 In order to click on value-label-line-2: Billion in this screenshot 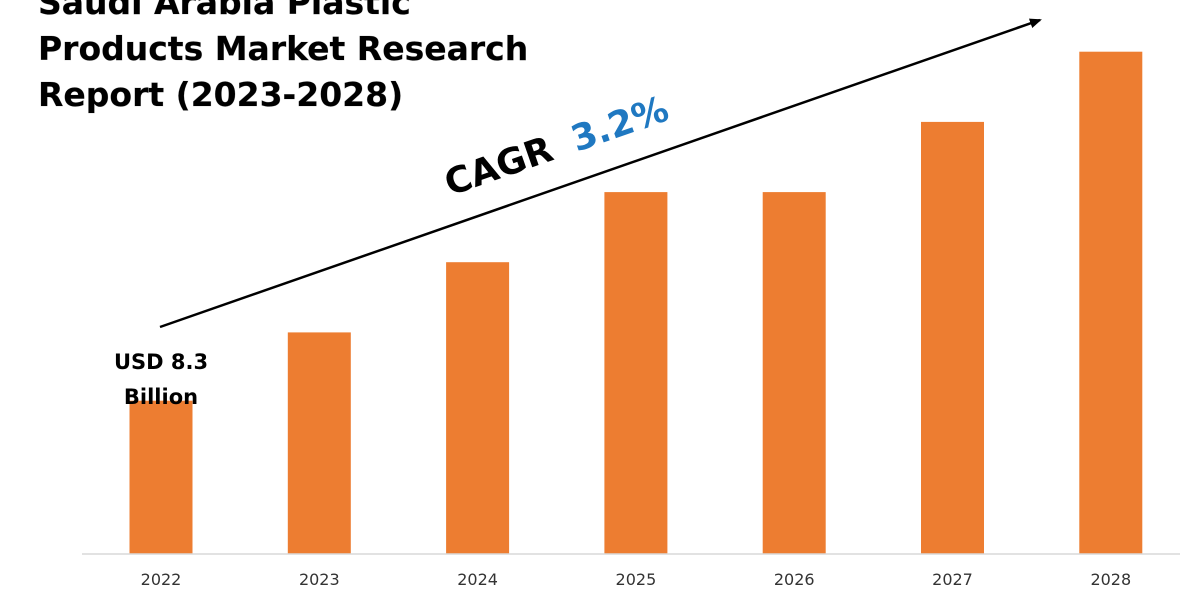, I will do `click(161, 397)`.